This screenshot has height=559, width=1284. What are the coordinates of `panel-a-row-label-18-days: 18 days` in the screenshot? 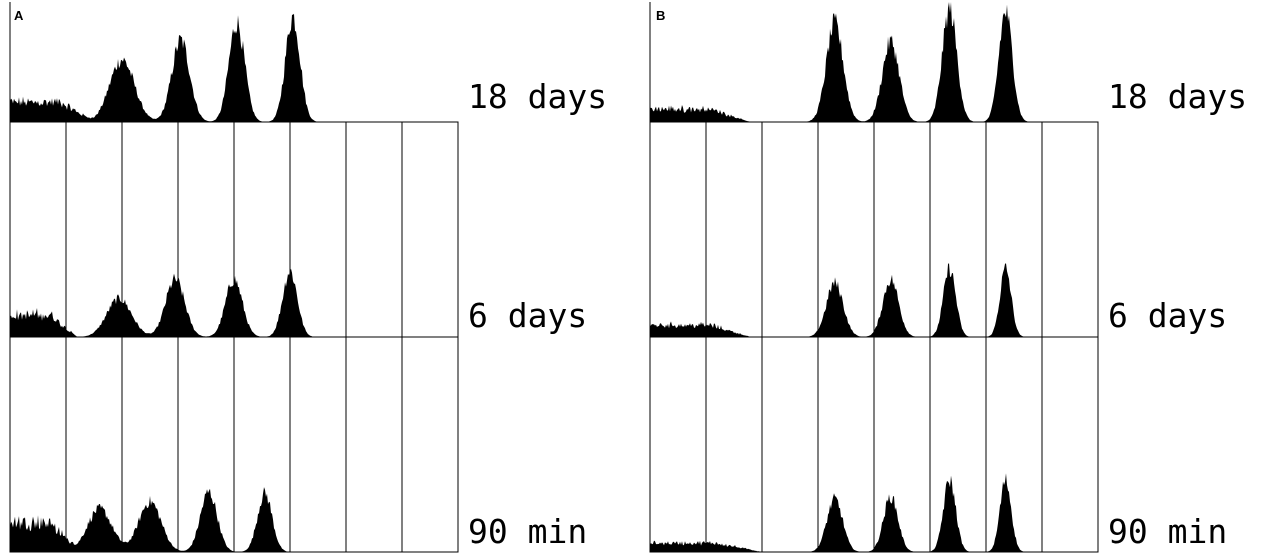 It's located at (537, 96).